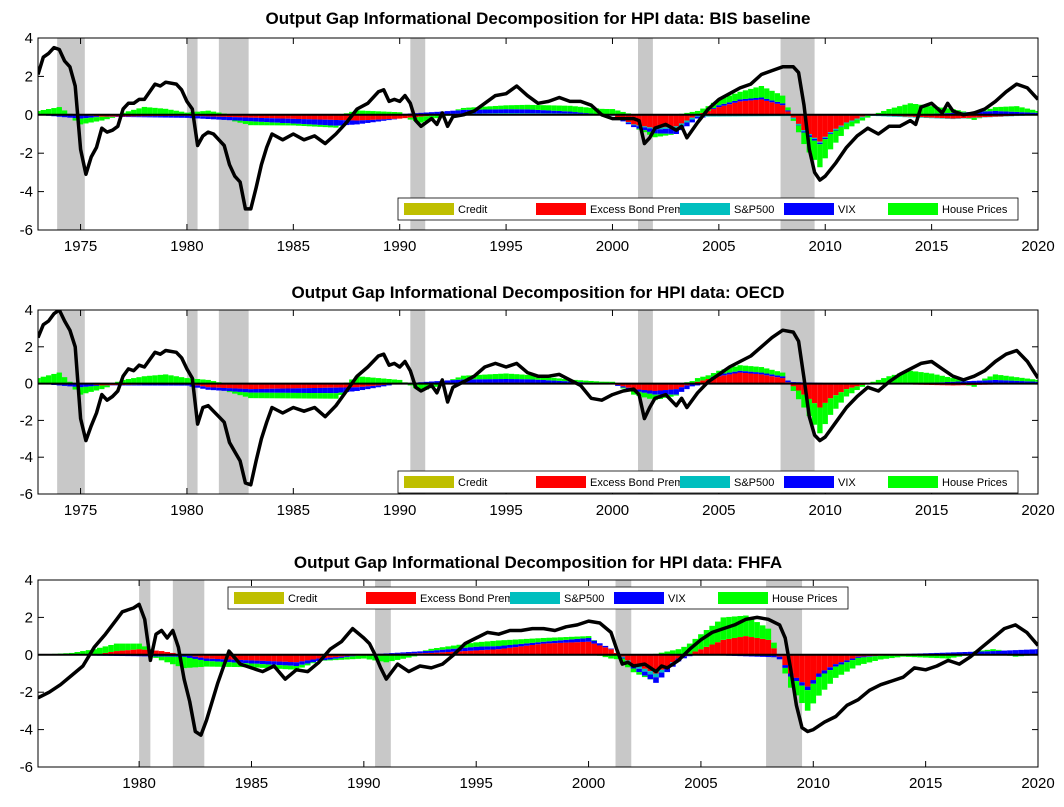 This screenshot has width=1064, height=807. Describe the element at coordinates (26, 692) in the screenshot. I see `y-tick-label: -2` at that location.